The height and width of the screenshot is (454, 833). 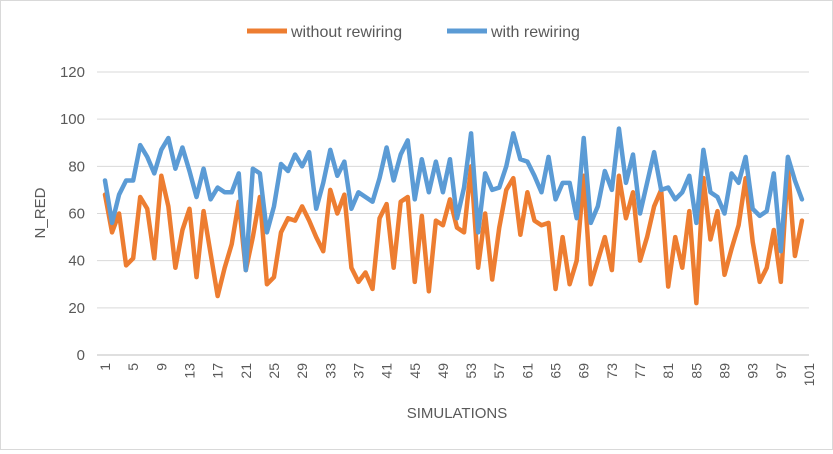 What do you see at coordinates (76, 166) in the screenshot?
I see `y-tick-label: 80` at bounding box center [76, 166].